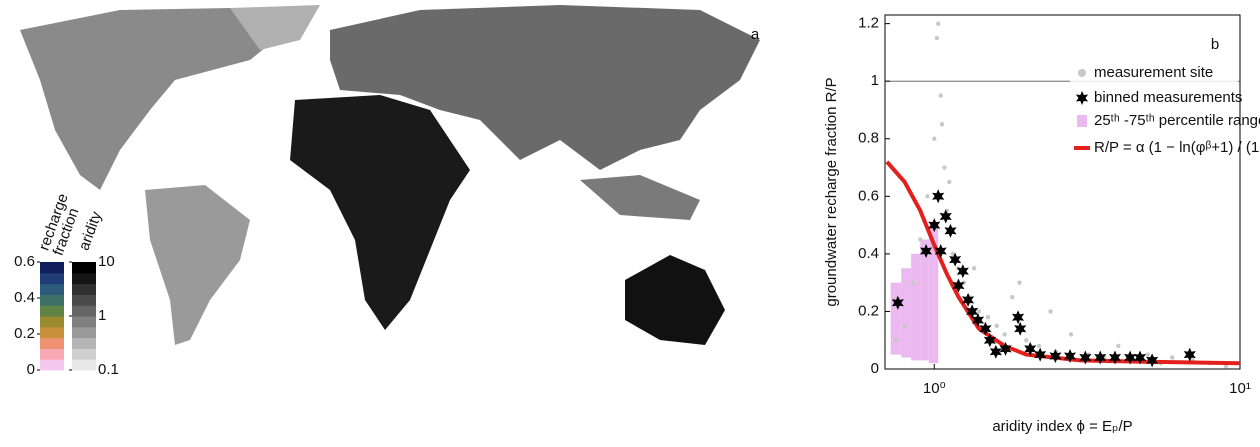 The height and width of the screenshot is (447, 1260). I want to click on legend-label: R/P = α (1 − ln(φᵝ+1) / (1+ln(φᵝ+1))), so click(1177, 147).